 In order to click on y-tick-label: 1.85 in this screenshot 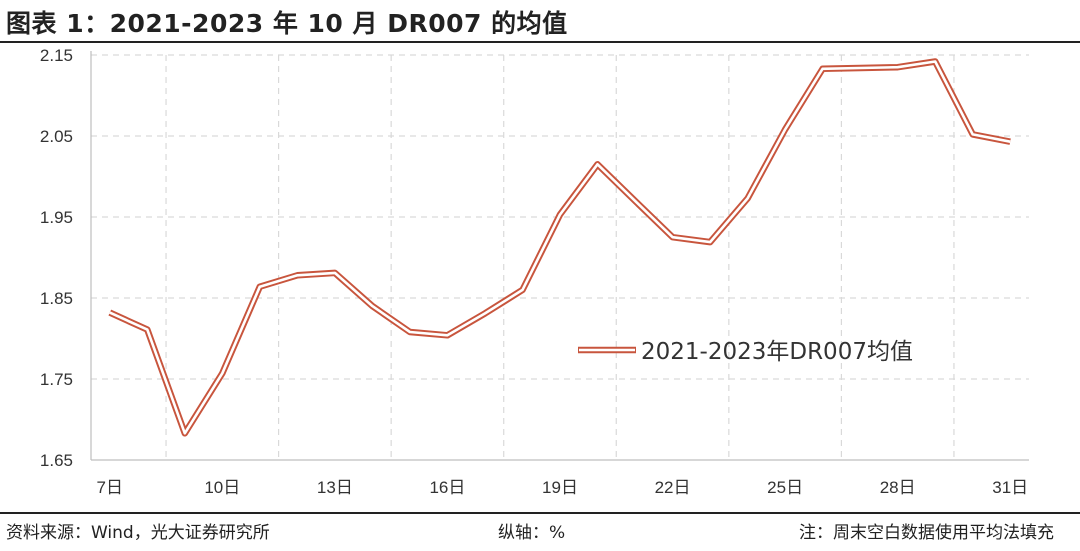, I will do `click(56, 298)`.